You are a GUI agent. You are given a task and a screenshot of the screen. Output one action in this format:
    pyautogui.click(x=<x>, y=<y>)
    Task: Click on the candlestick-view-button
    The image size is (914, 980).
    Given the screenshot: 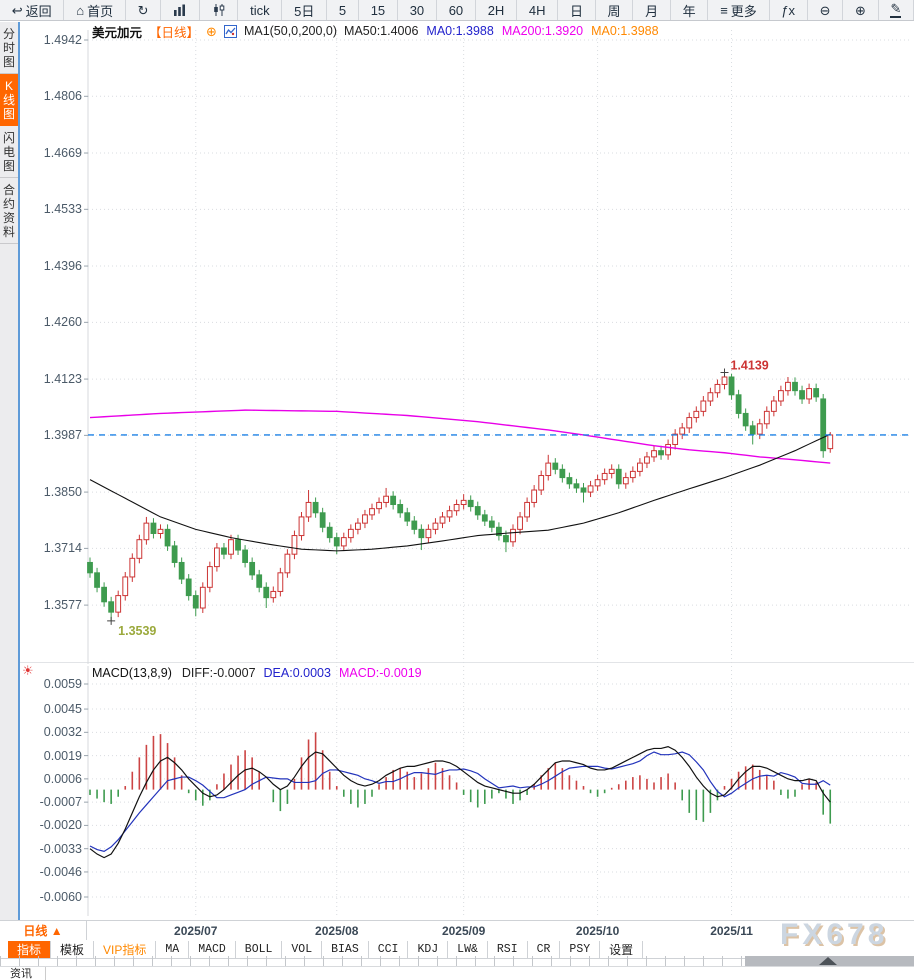 What is the action you would take?
    pyautogui.click(x=219, y=10)
    